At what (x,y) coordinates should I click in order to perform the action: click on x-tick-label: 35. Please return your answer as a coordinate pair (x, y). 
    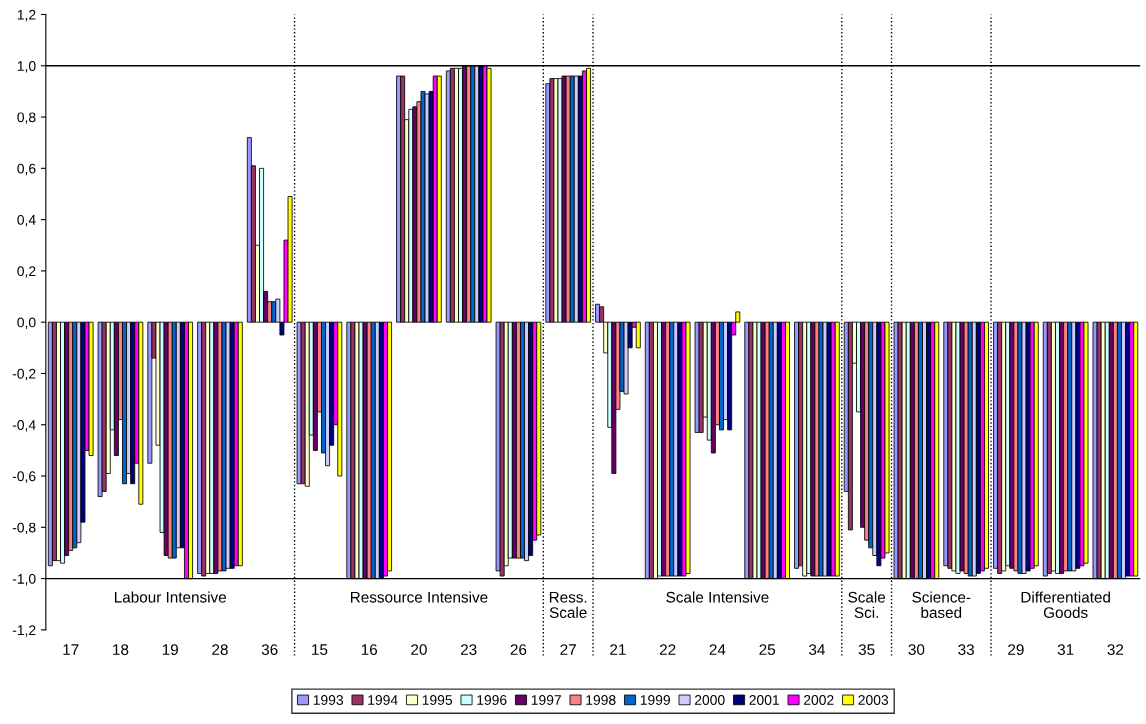
    Looking at the image, I should click on (866, 649).